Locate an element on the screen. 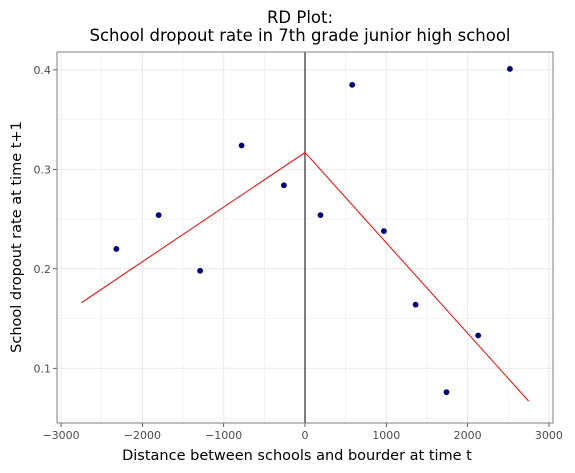  y-tick-label: 0.2 is located at coordinates (43, 269).